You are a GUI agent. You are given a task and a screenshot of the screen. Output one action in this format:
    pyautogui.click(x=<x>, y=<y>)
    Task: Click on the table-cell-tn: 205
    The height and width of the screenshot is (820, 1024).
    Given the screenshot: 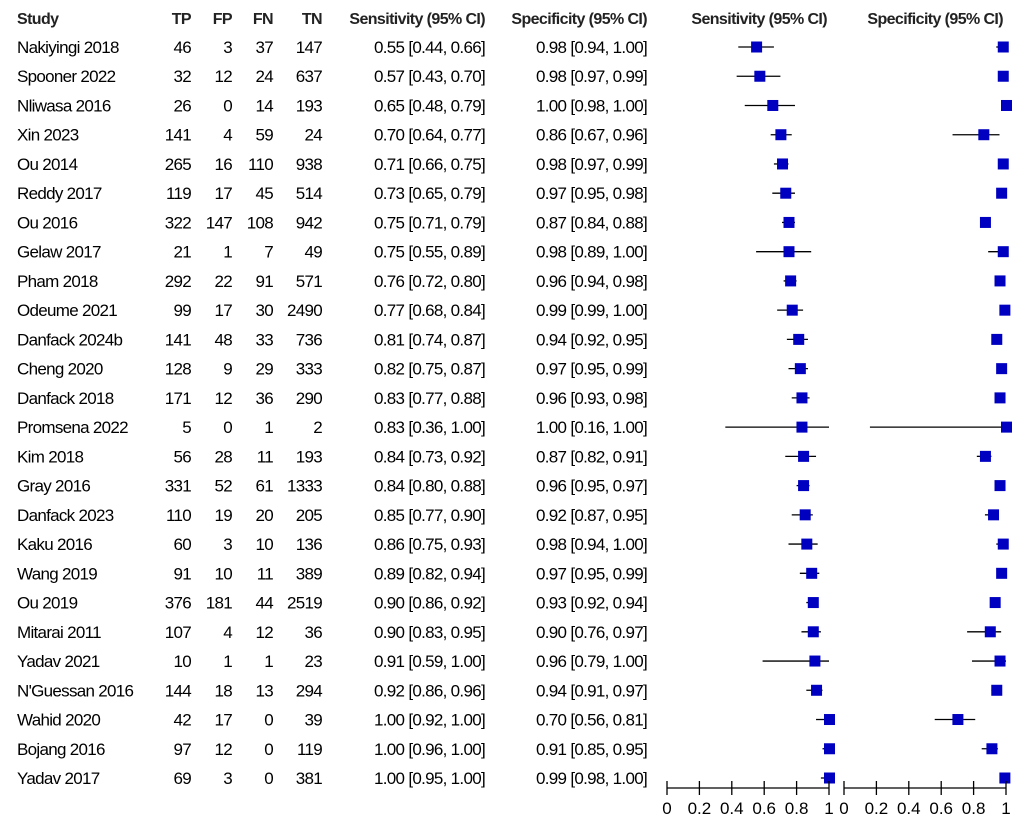 What is the action you would take?
    pyautogui.click(x=309, y=515)
    